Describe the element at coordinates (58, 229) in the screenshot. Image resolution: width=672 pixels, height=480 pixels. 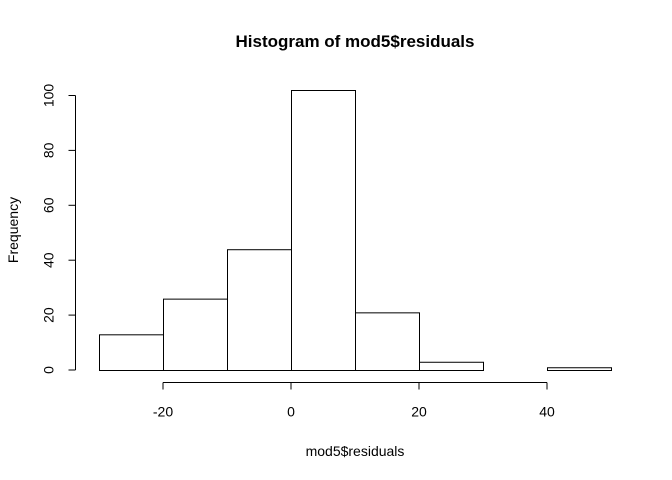
I see `y-axis: 0 20 40 60 80 100` at that location.